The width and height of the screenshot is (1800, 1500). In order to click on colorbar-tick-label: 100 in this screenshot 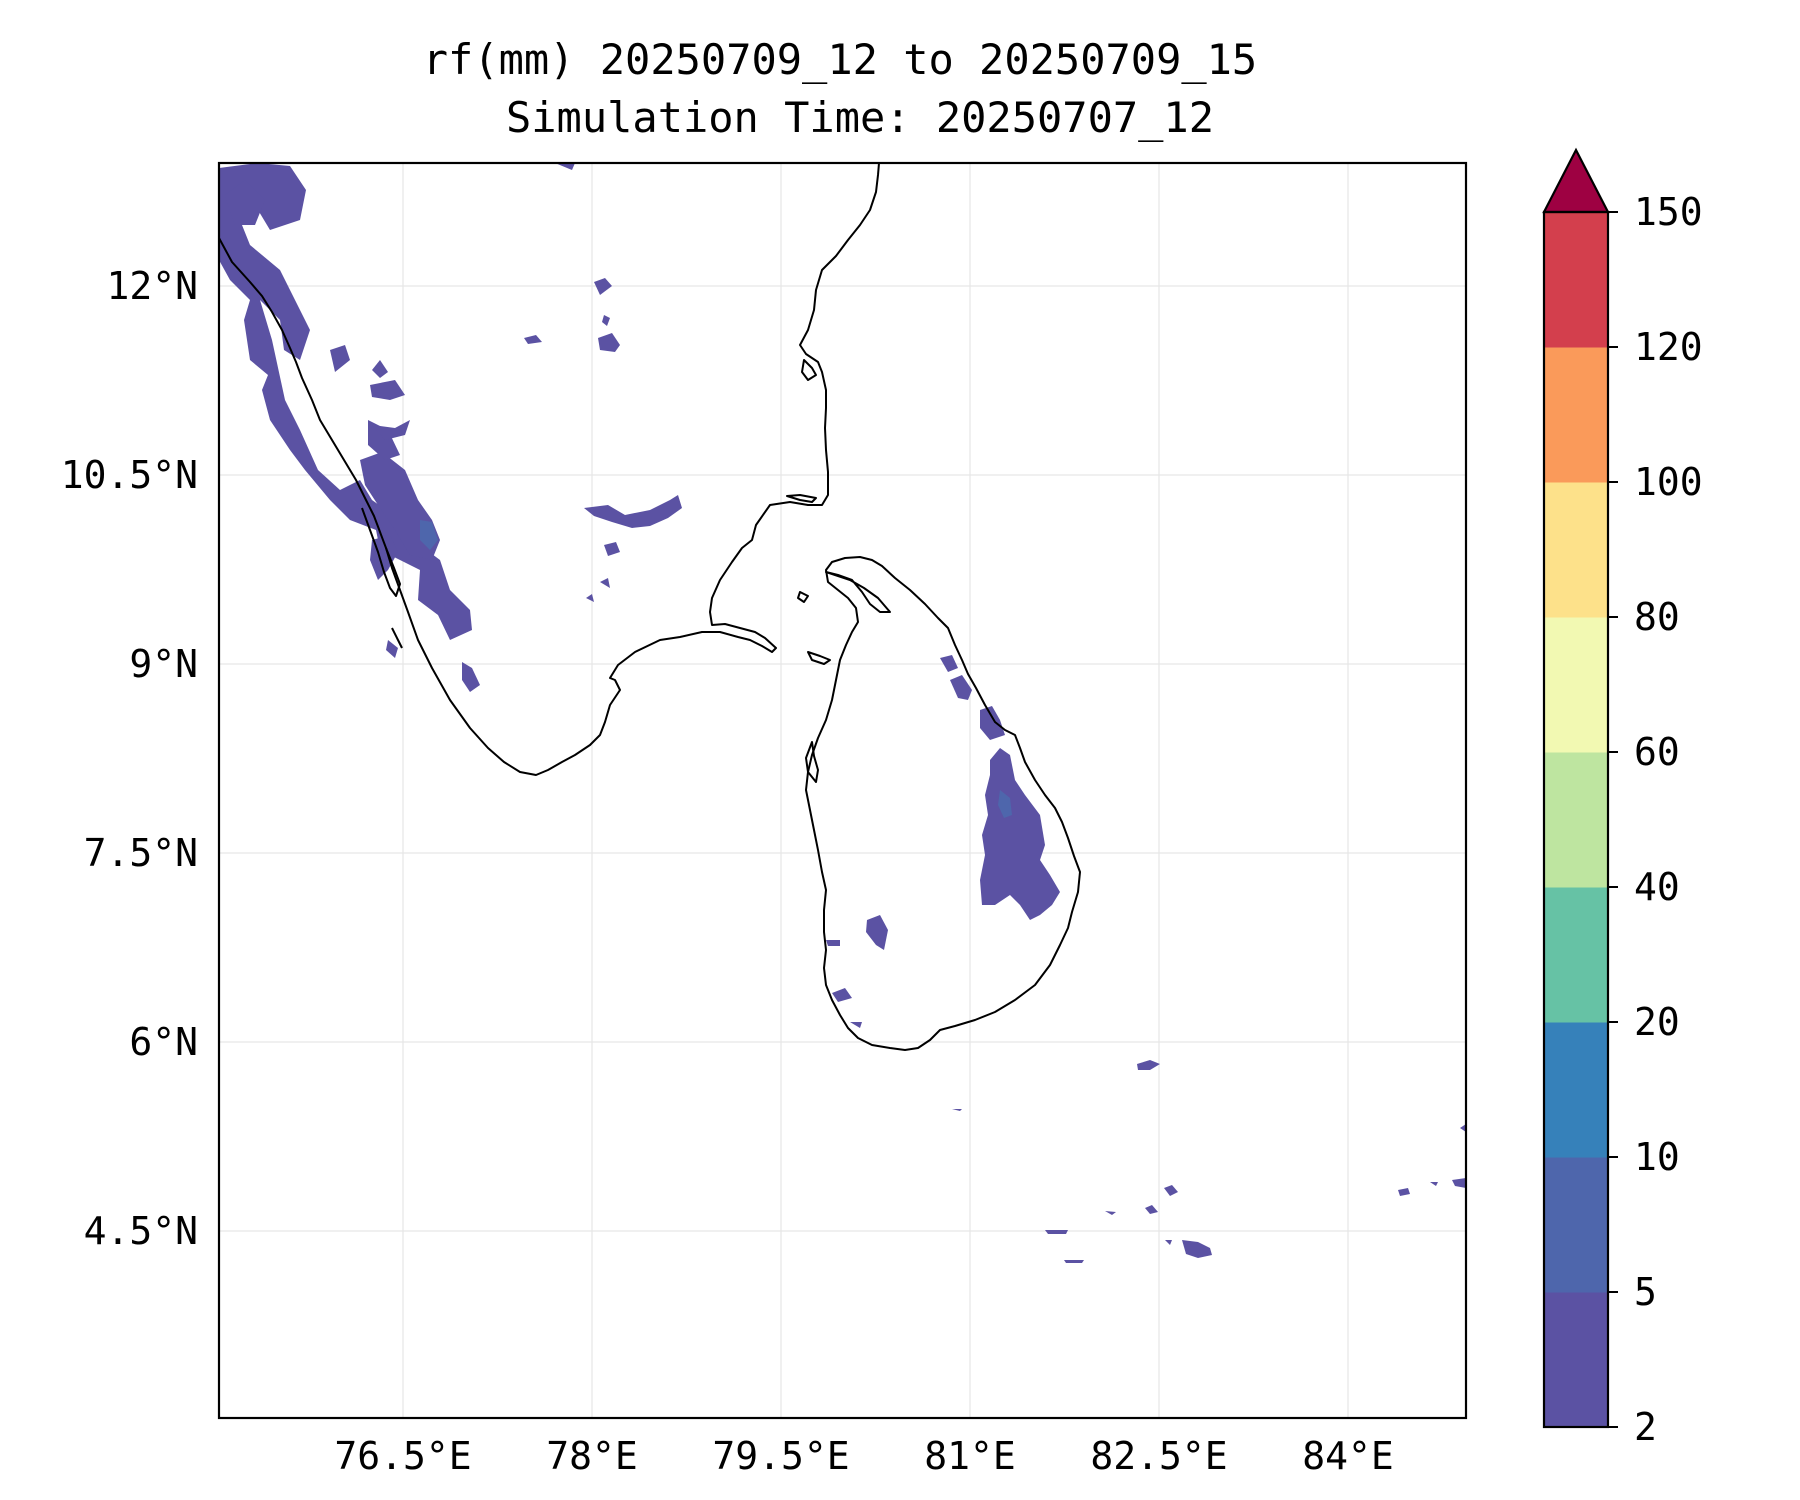, I will do `click(1668, 482)`.